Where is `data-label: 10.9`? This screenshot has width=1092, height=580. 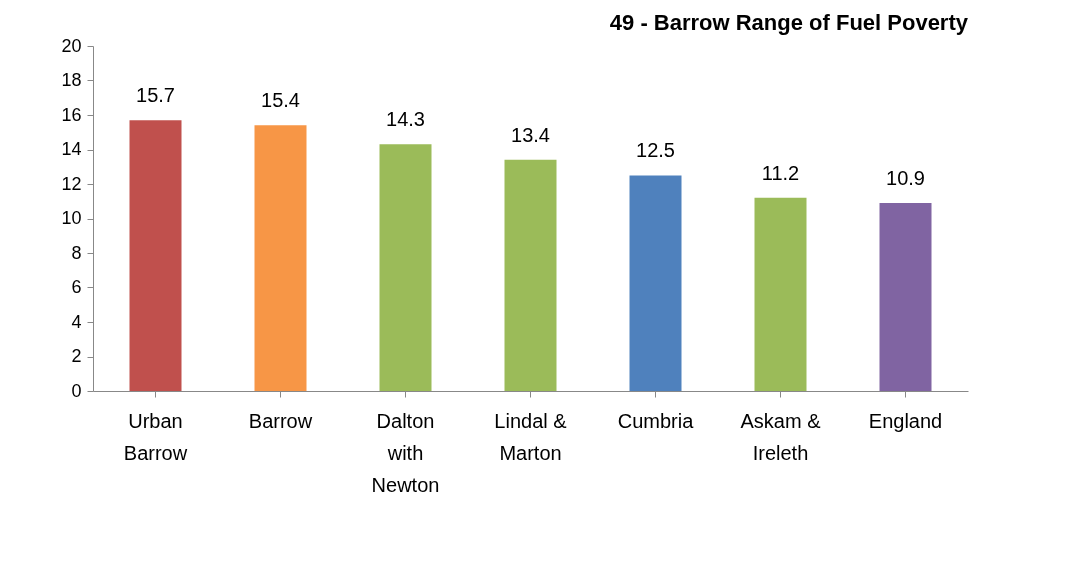 data-label: 10.9 is located at coordinates (905, 177).